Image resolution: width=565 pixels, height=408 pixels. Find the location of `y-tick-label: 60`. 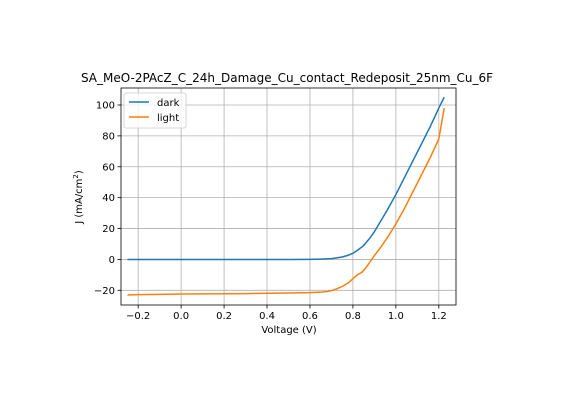

y-tick-label: 60 is located at coordinates (108, 167).